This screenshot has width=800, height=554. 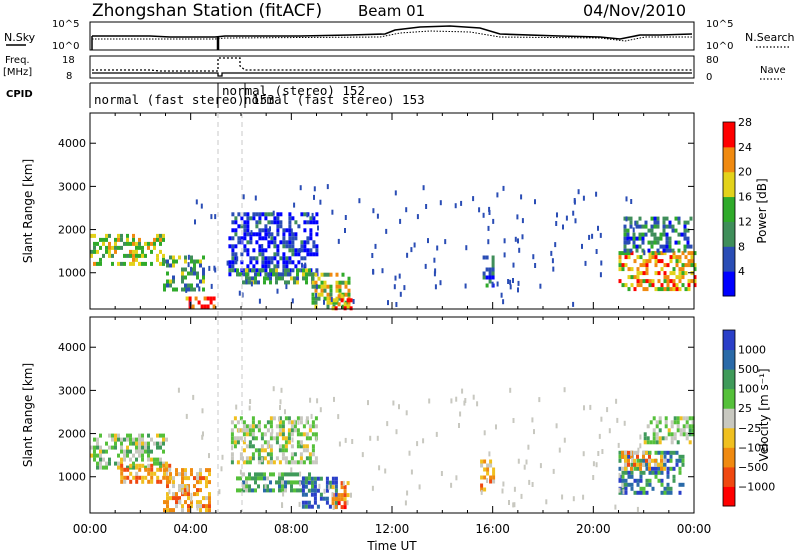 I want to click on nsky-label: N.Sky, so click(x=20, y=37).